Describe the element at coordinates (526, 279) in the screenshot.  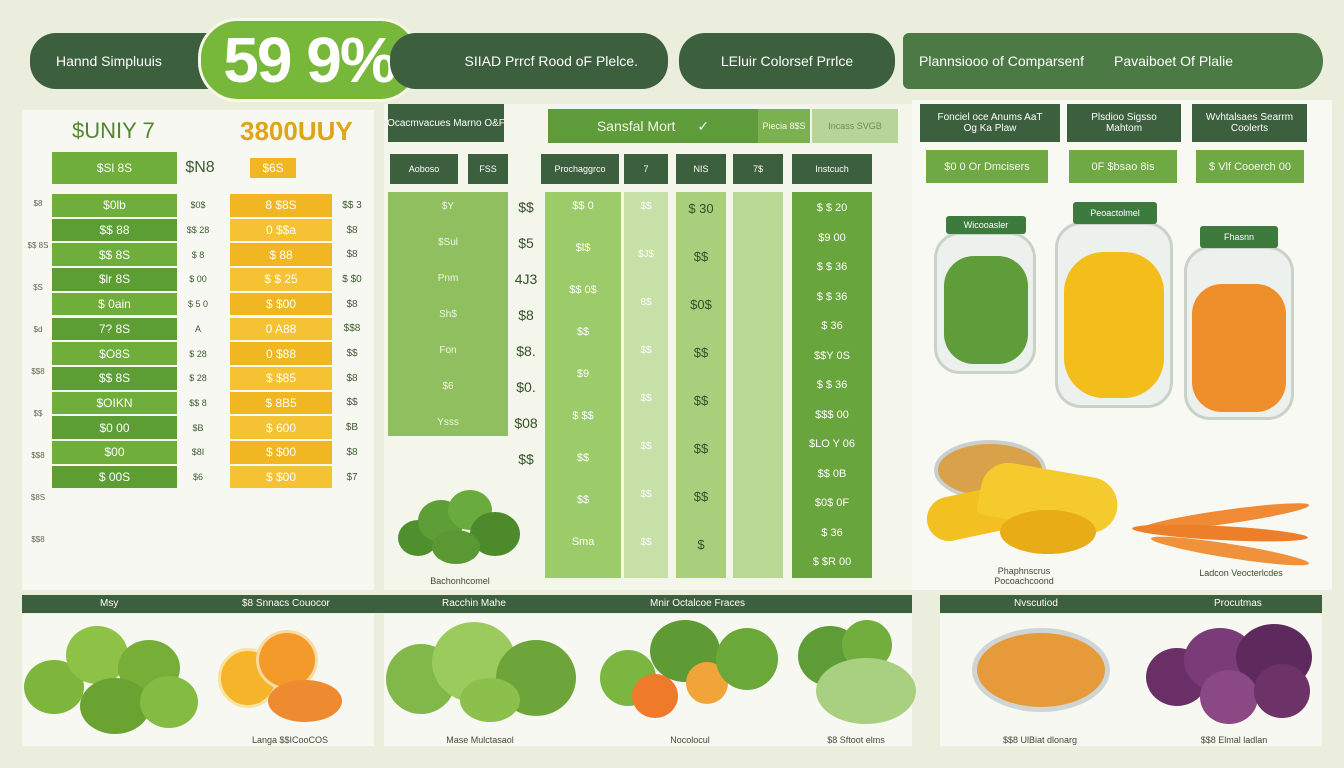
I see `middle-table-cell: 4J3` at that location.